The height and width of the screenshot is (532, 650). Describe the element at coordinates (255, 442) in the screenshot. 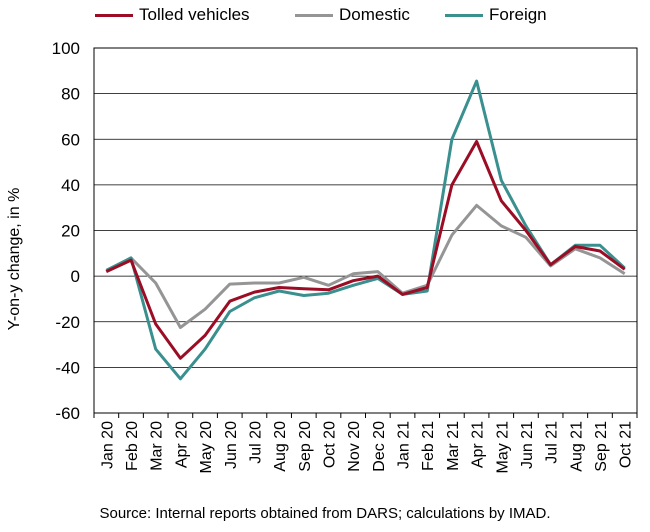

I see `x-tick-label: Jul 20` at that location.